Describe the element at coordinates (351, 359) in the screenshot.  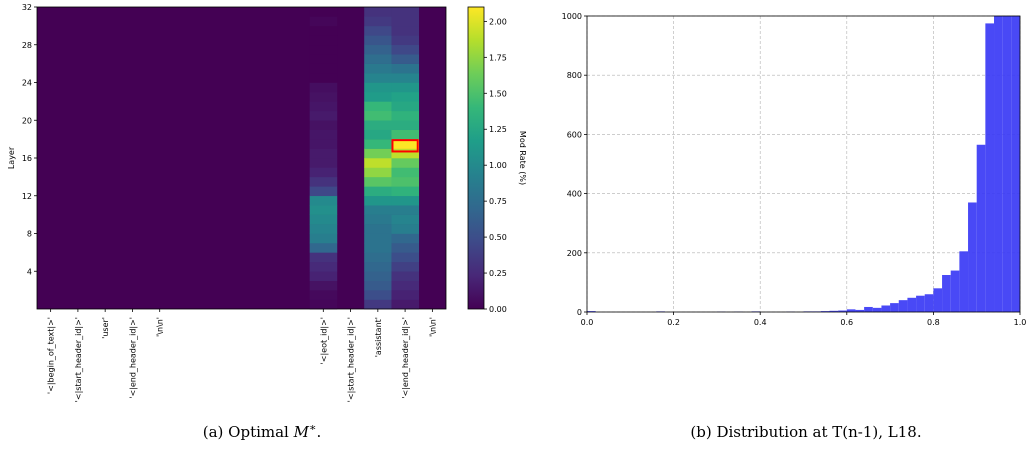
I see `heatmap-x-tick-label: '<|start_header_id|>'` at that location.